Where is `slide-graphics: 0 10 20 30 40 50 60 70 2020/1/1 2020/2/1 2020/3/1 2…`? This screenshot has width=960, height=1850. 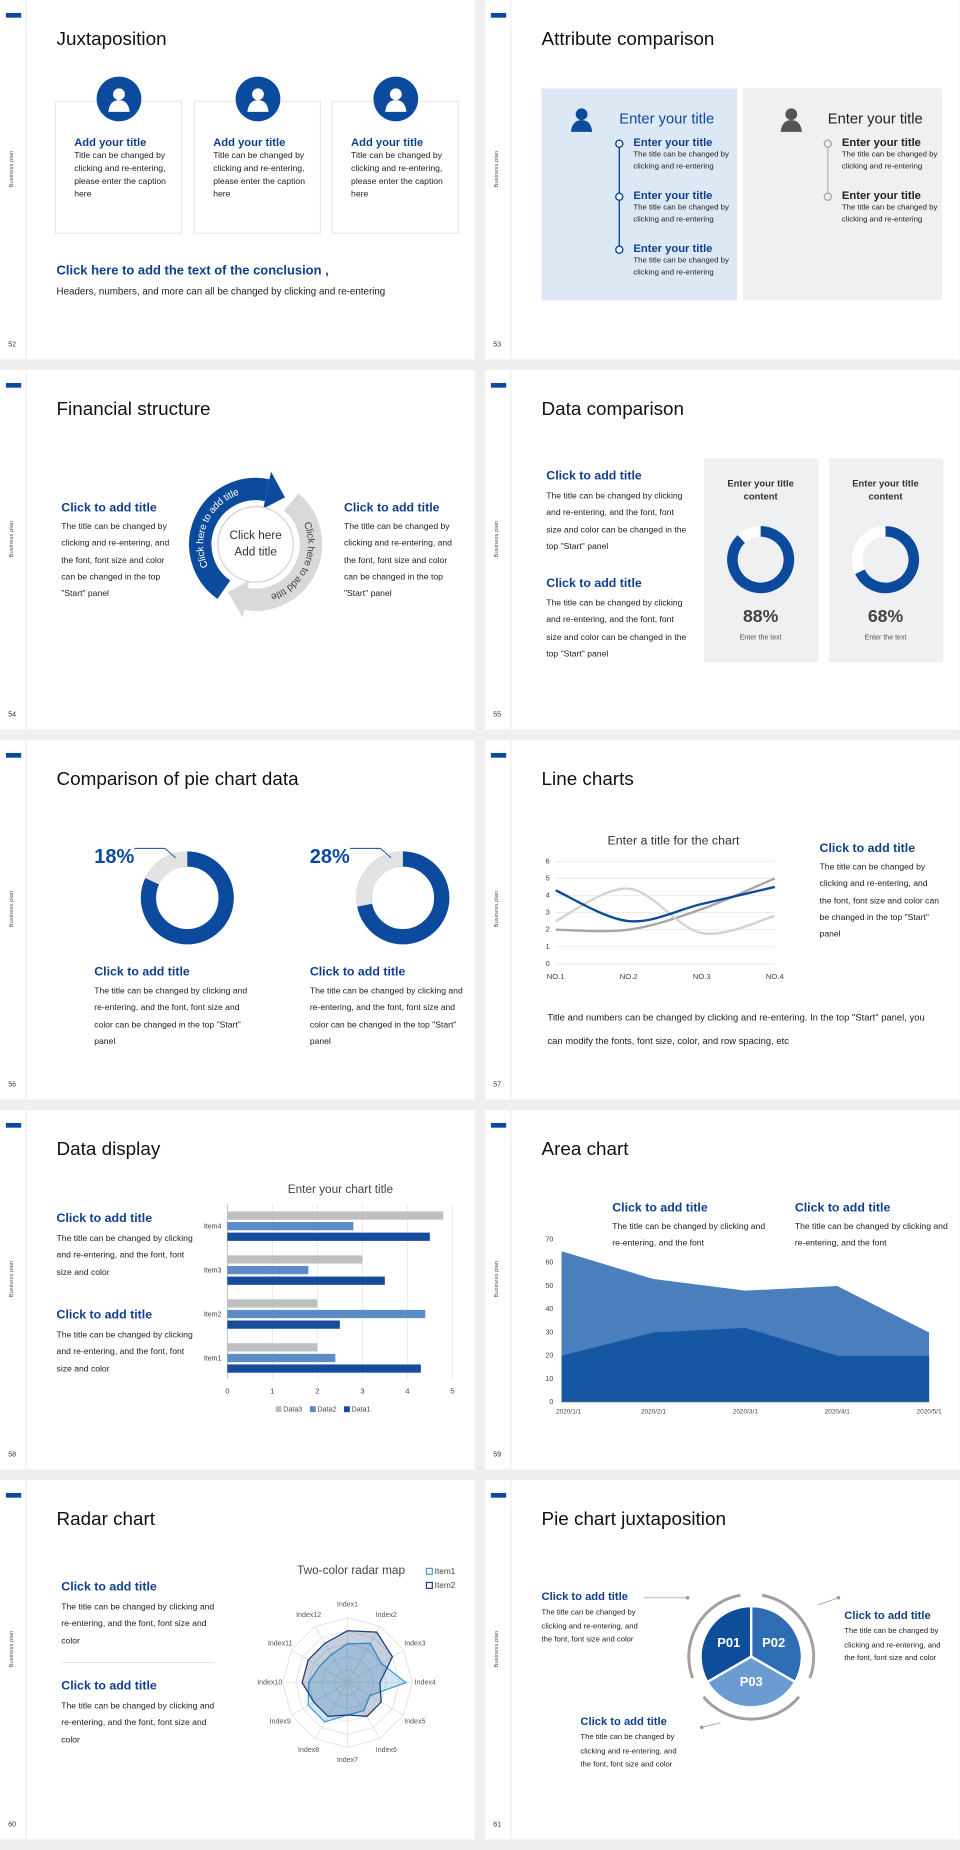 slide-graphics: 0 10 20 30 40 50 60 70 2020/1/1 2020/2/1 2020/3/1 2… is located at coordinates (716, 1290).